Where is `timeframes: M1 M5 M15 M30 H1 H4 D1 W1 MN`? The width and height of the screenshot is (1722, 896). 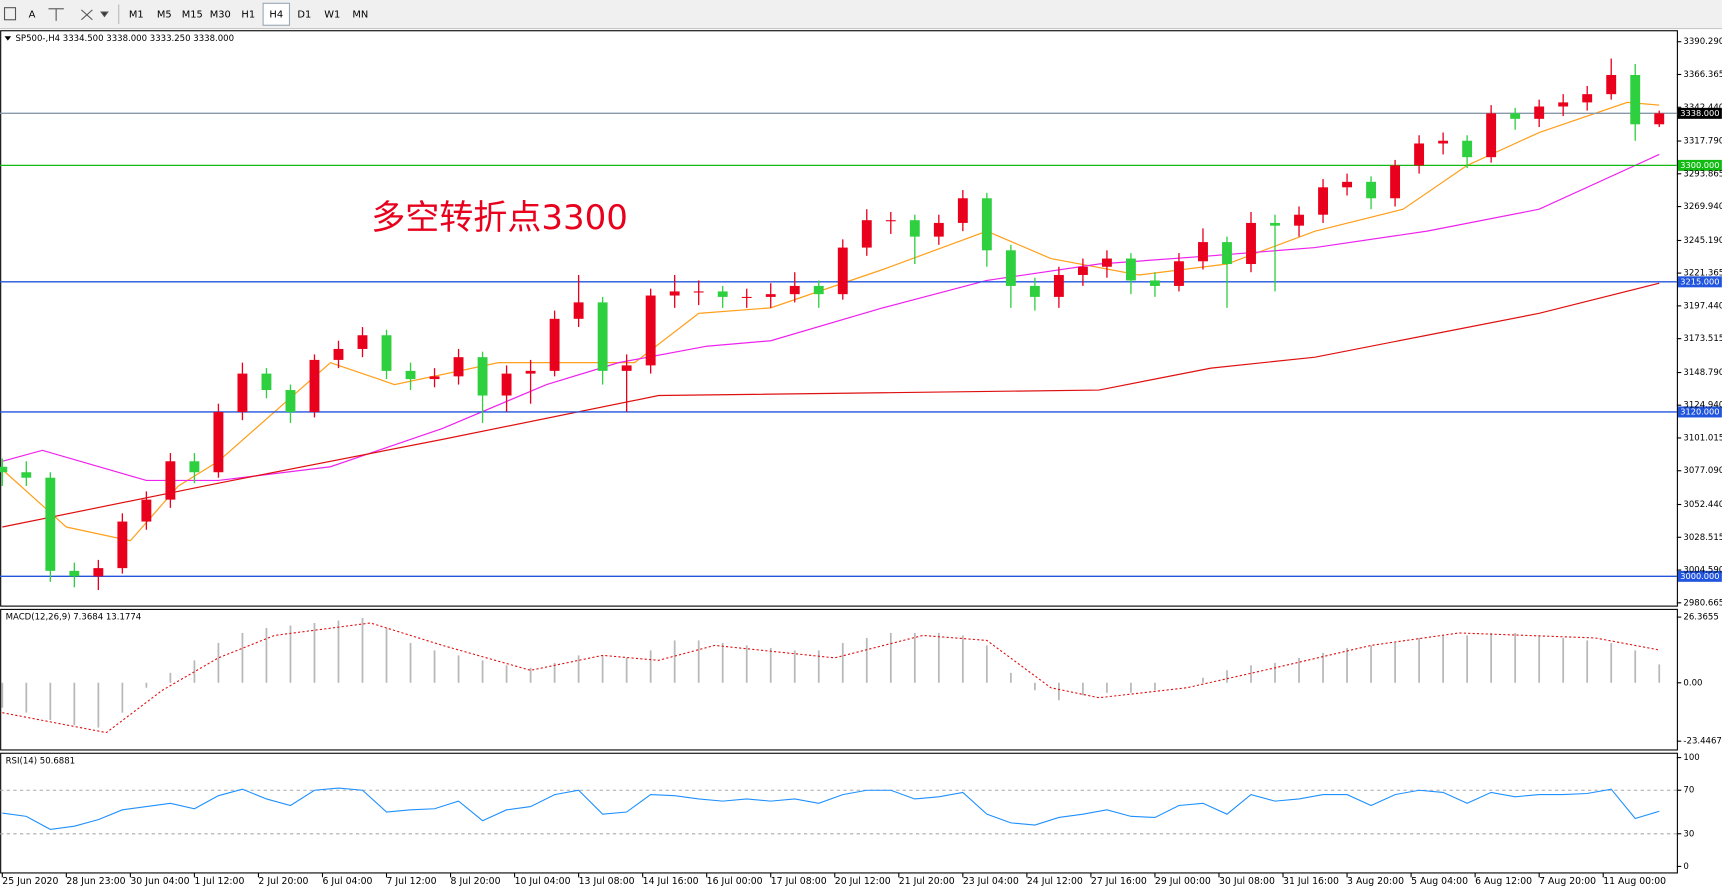 timeframes: M1 M5 M15 M30 H1 H4 D1 W1 MN is located at coordinates (248, 14).